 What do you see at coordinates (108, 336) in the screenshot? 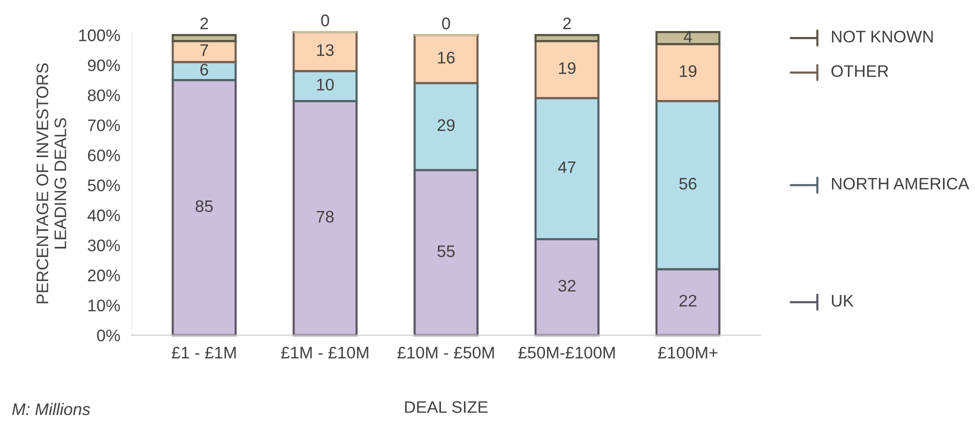
I see `y-tick-label: 0%` at bounding box center [108, 336].